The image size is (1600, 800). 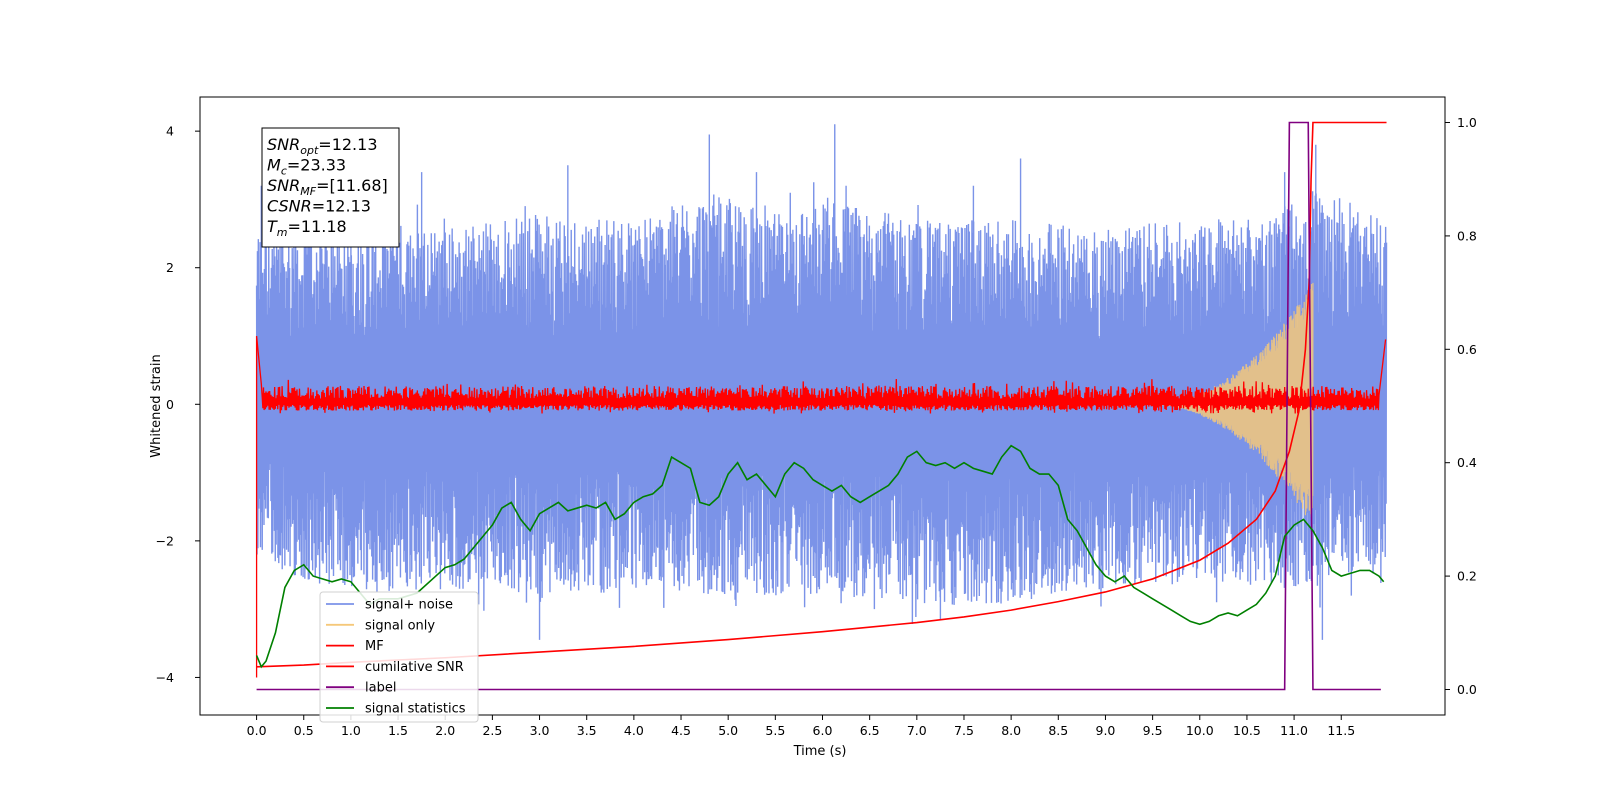 I want to click on legend-label-signal-statistics: signal statistics, so click(x=415, y=709).